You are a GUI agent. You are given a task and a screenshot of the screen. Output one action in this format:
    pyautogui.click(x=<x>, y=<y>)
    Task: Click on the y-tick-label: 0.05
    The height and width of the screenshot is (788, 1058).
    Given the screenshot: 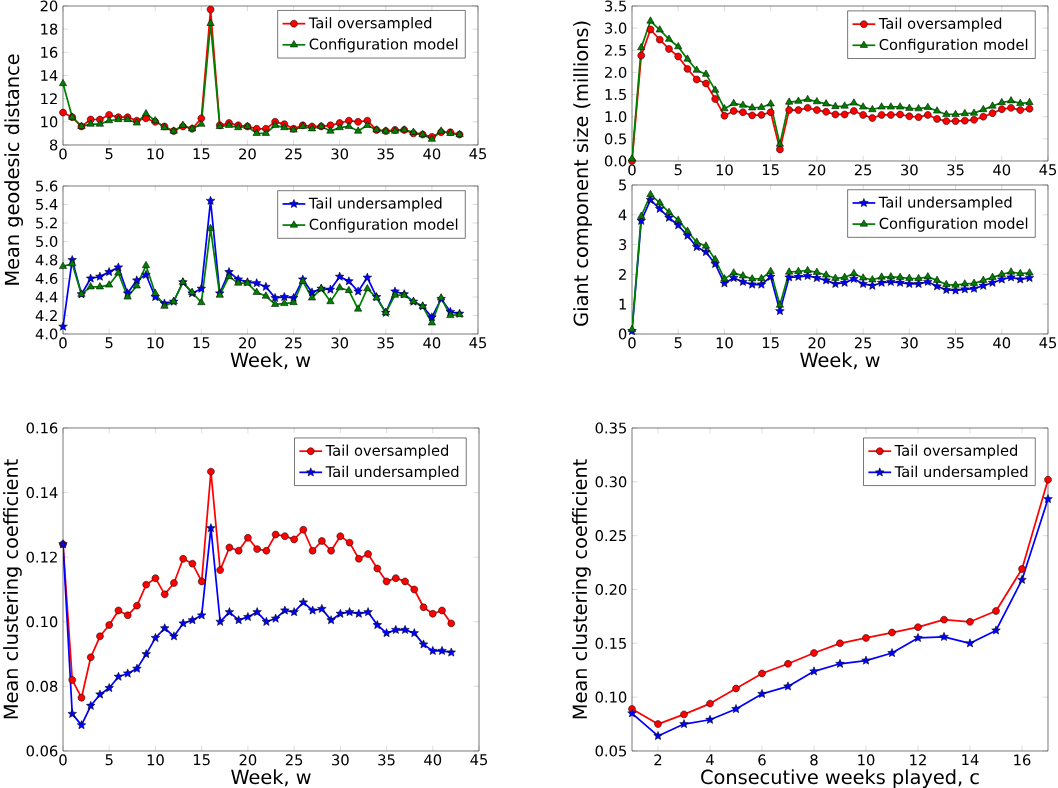 What is the action you would take?
    pyautogui.click(x=611, y=751)
    